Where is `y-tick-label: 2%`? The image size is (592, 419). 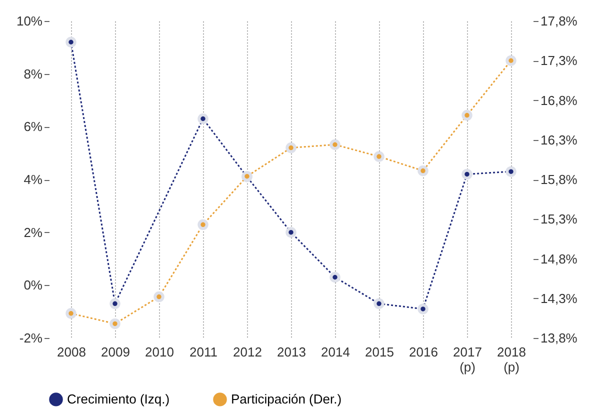
y-tick-label: 2% is located at coordinates (33, 232).